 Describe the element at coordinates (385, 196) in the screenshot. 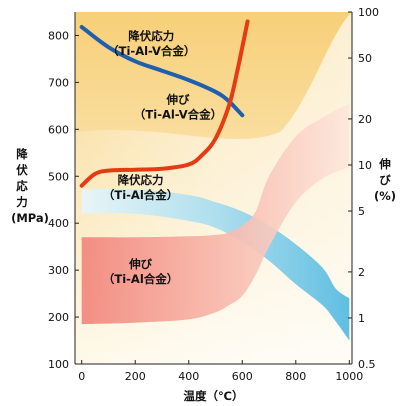

I see `y-right-label-line: (%)` at that location.